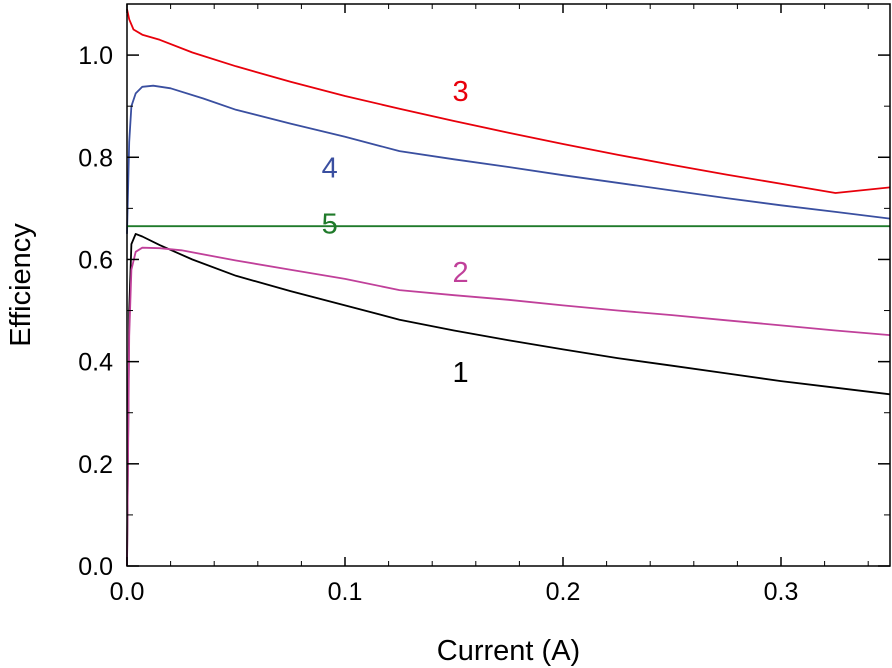 Image resolution: width=892 pixels, height=668 pixels. What do you see at coordinates (21, 285) in the screenshot?
I see `y-axis-title: Efficiency` at bounding box center [21, 285].